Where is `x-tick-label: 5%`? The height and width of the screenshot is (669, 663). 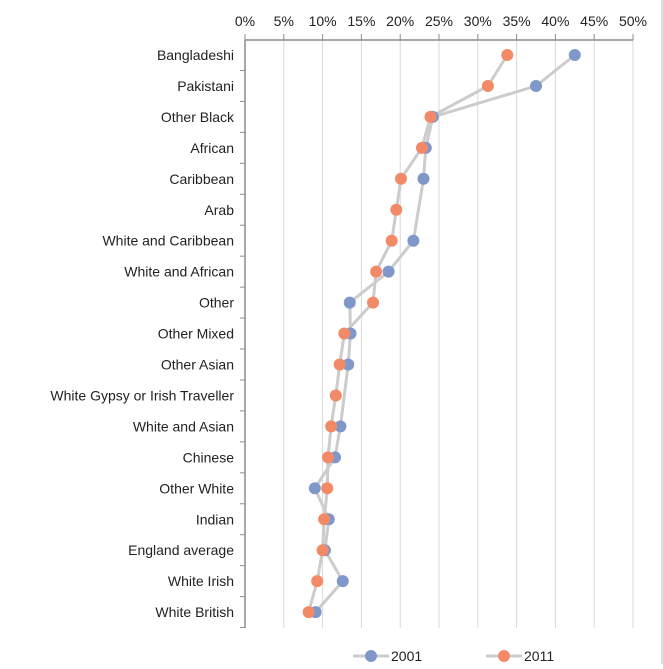 x-tick-label: 5% is located at coordinates (284, 21).